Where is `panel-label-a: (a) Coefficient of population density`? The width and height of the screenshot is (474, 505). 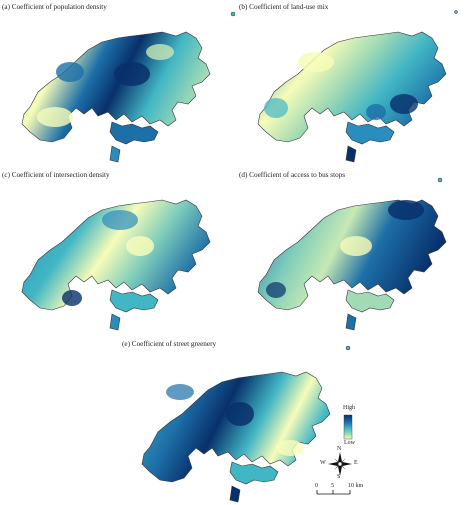 panel-label-a: (a) Coefficient of population density is located at coordinates (54, 7).